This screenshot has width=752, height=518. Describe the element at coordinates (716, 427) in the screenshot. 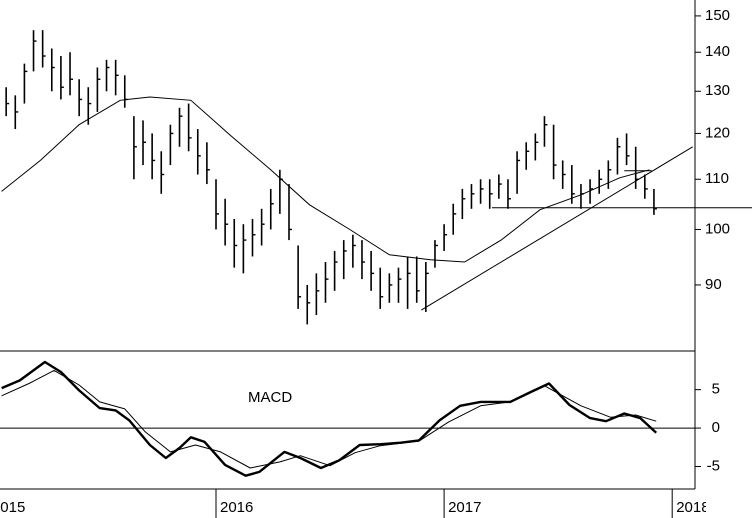

I see `y-tick-label: 0` at that location.